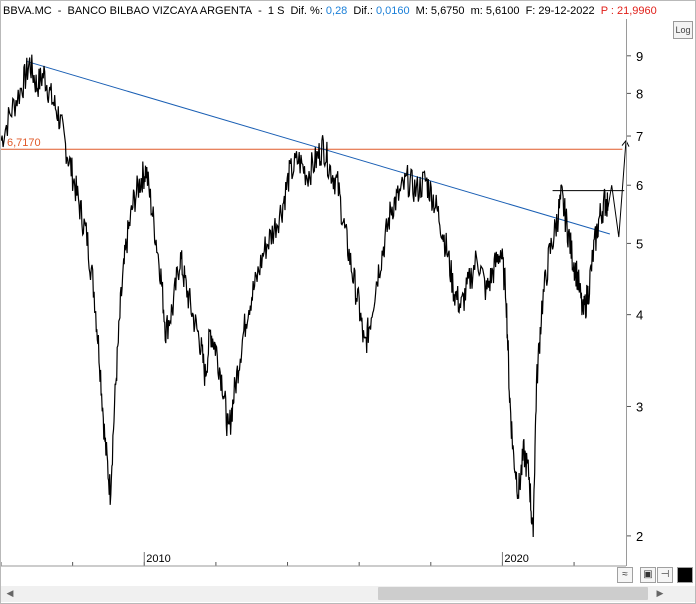 This screenshot has width=696, height=604. Describe the element at coordinates (685, 575) in the screenshot. I see `color-swatch-icon` at that location.